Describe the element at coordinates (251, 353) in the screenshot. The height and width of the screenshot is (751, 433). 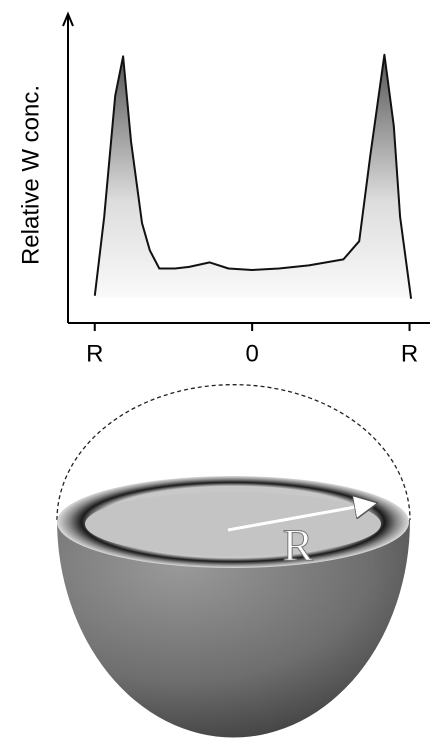
I see `x-tick-label: 0` at that location.